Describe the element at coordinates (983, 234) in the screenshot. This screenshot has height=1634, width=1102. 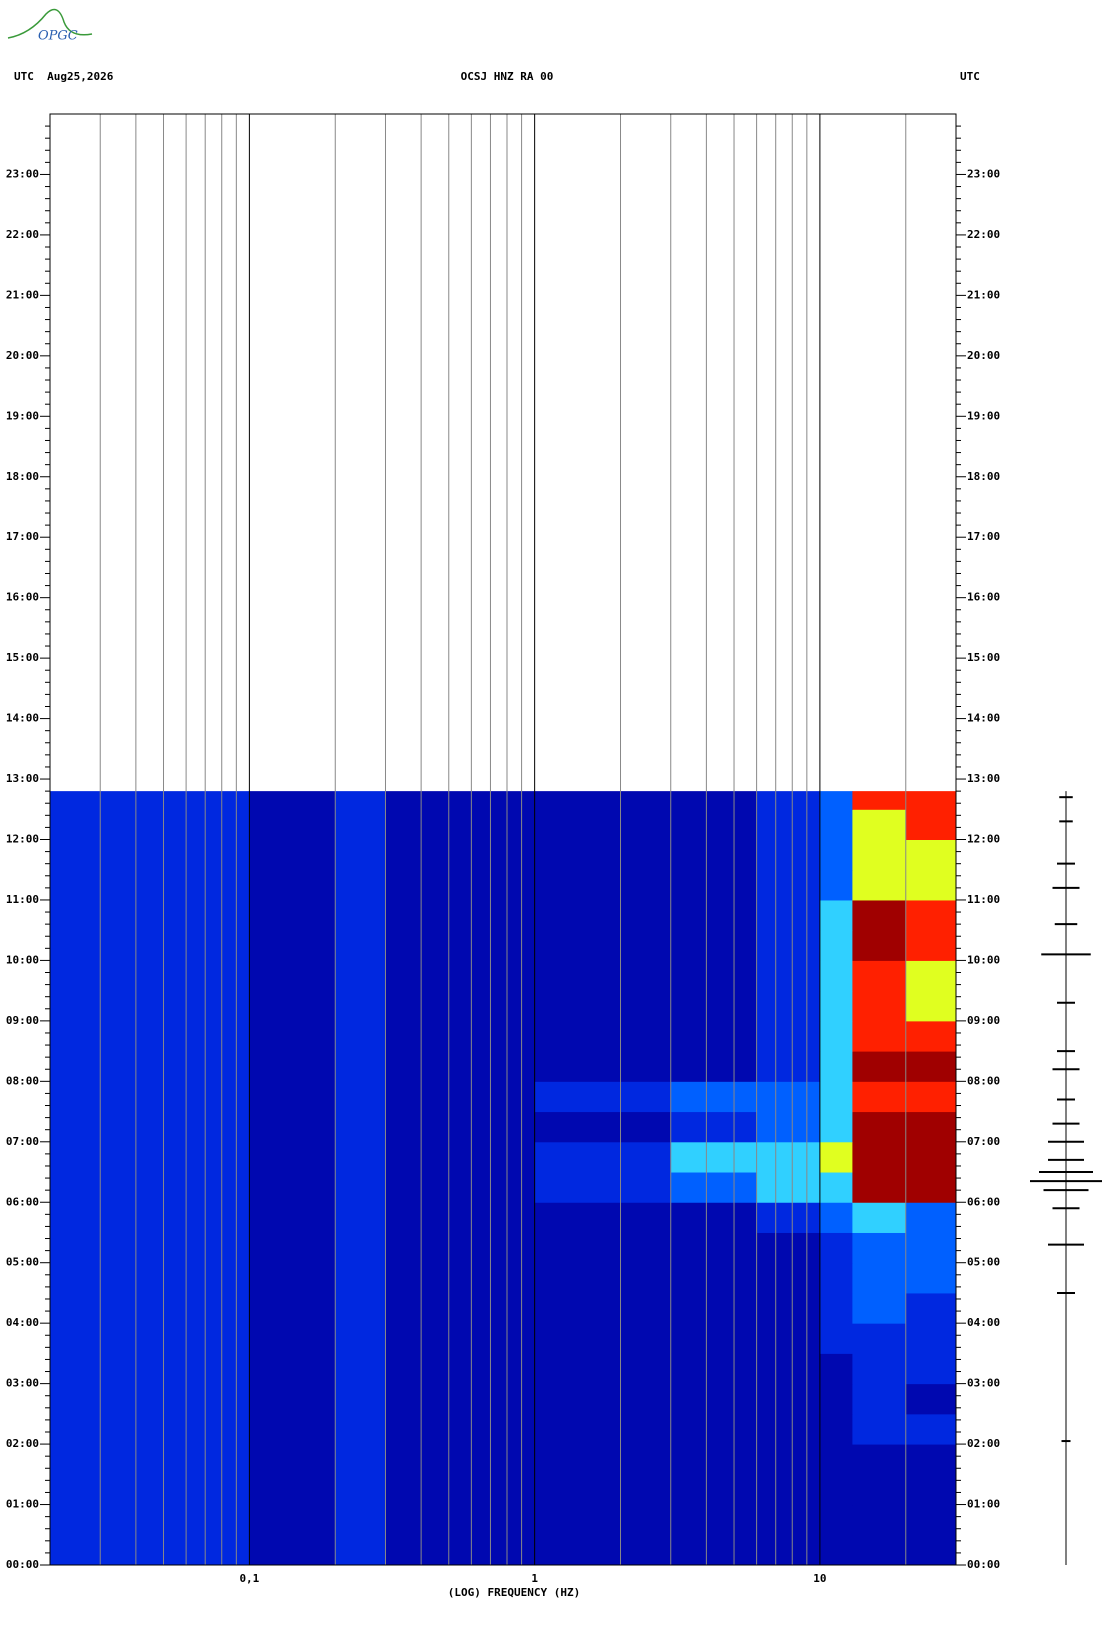
I see `y-tick-label: 22:00` at that location.